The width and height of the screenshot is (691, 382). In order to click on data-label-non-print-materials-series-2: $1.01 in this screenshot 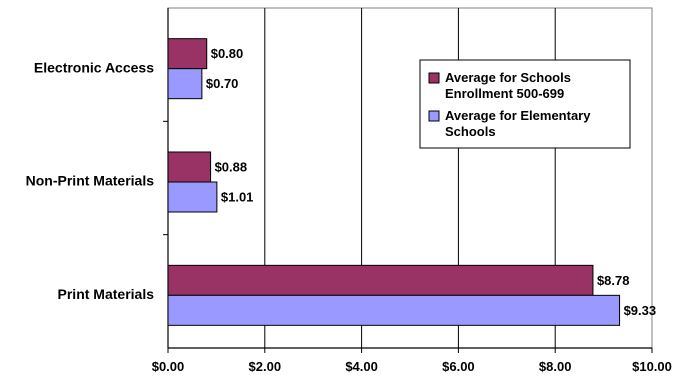, I will do `click(237, 196)`.